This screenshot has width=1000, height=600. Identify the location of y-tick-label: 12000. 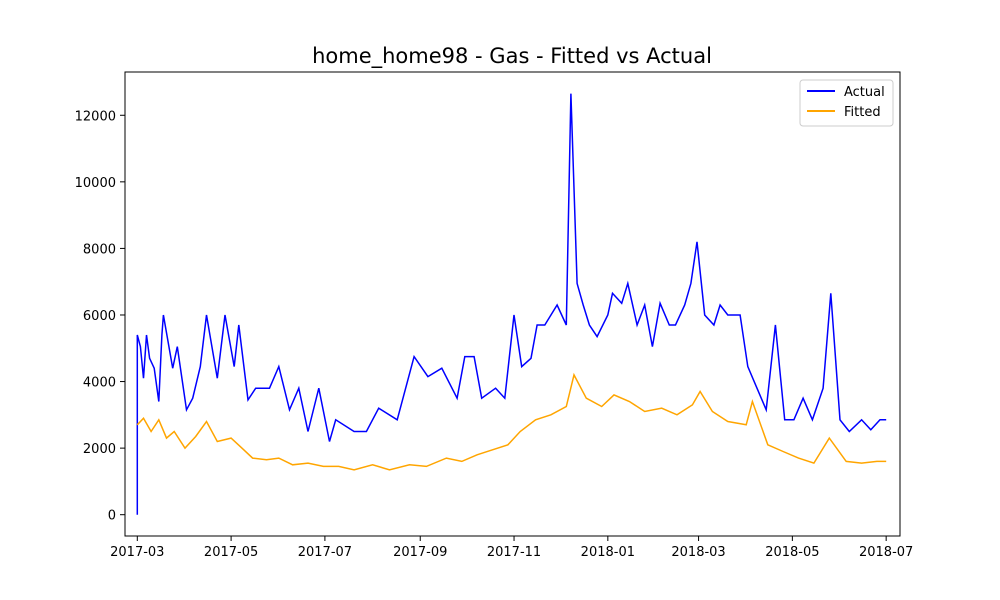
(95, 116).